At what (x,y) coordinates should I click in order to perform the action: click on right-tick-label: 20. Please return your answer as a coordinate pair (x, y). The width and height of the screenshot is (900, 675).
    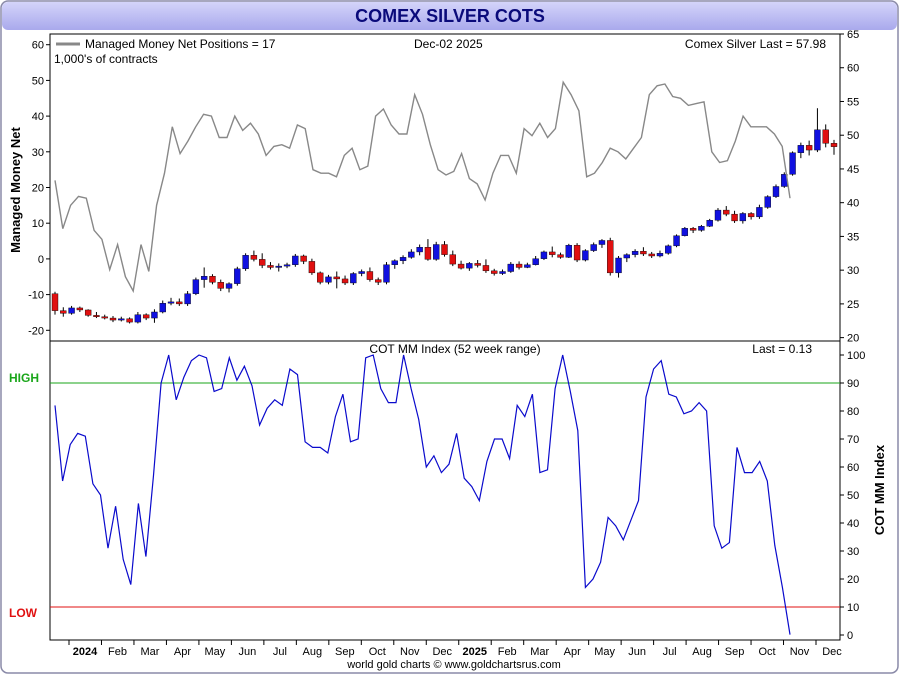
    Looking at the image, I should click on (853, 339).